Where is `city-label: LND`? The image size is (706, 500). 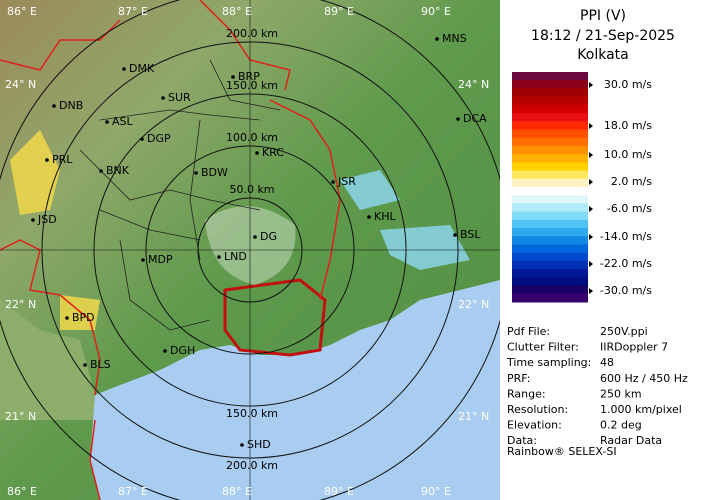
city-label: LND is located at coordinates (235, 256).